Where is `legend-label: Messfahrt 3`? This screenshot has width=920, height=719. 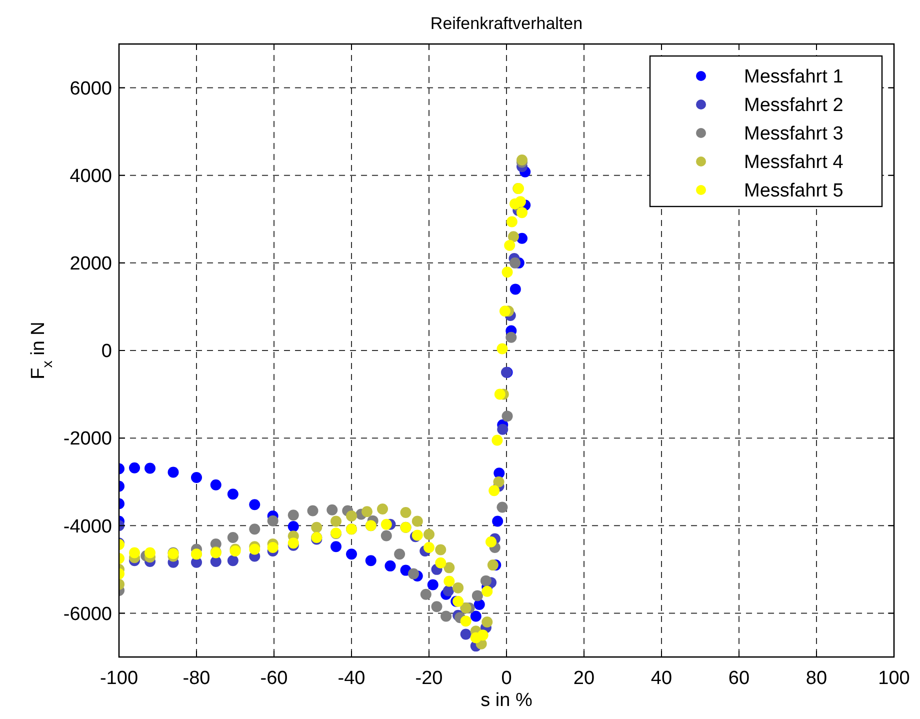
legend-label: Messfahrt 3 is located at coordinates (794, 134).